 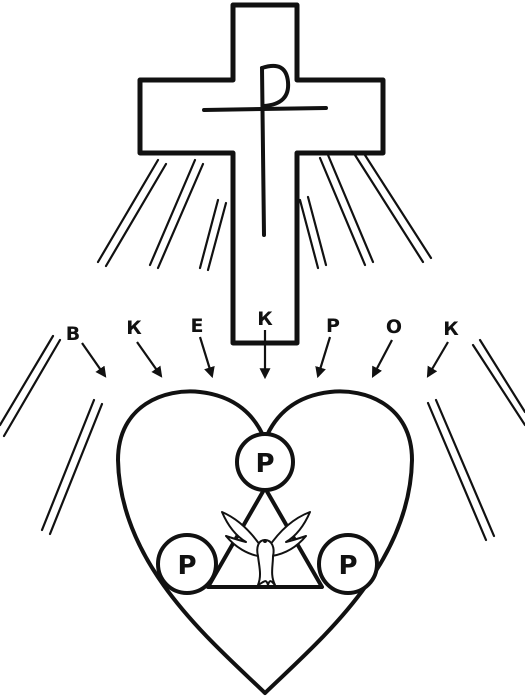 What do you see at coordinates (394, 327) in the screenshot?
I see `letter-6: О` at bounding box center [394, 327].